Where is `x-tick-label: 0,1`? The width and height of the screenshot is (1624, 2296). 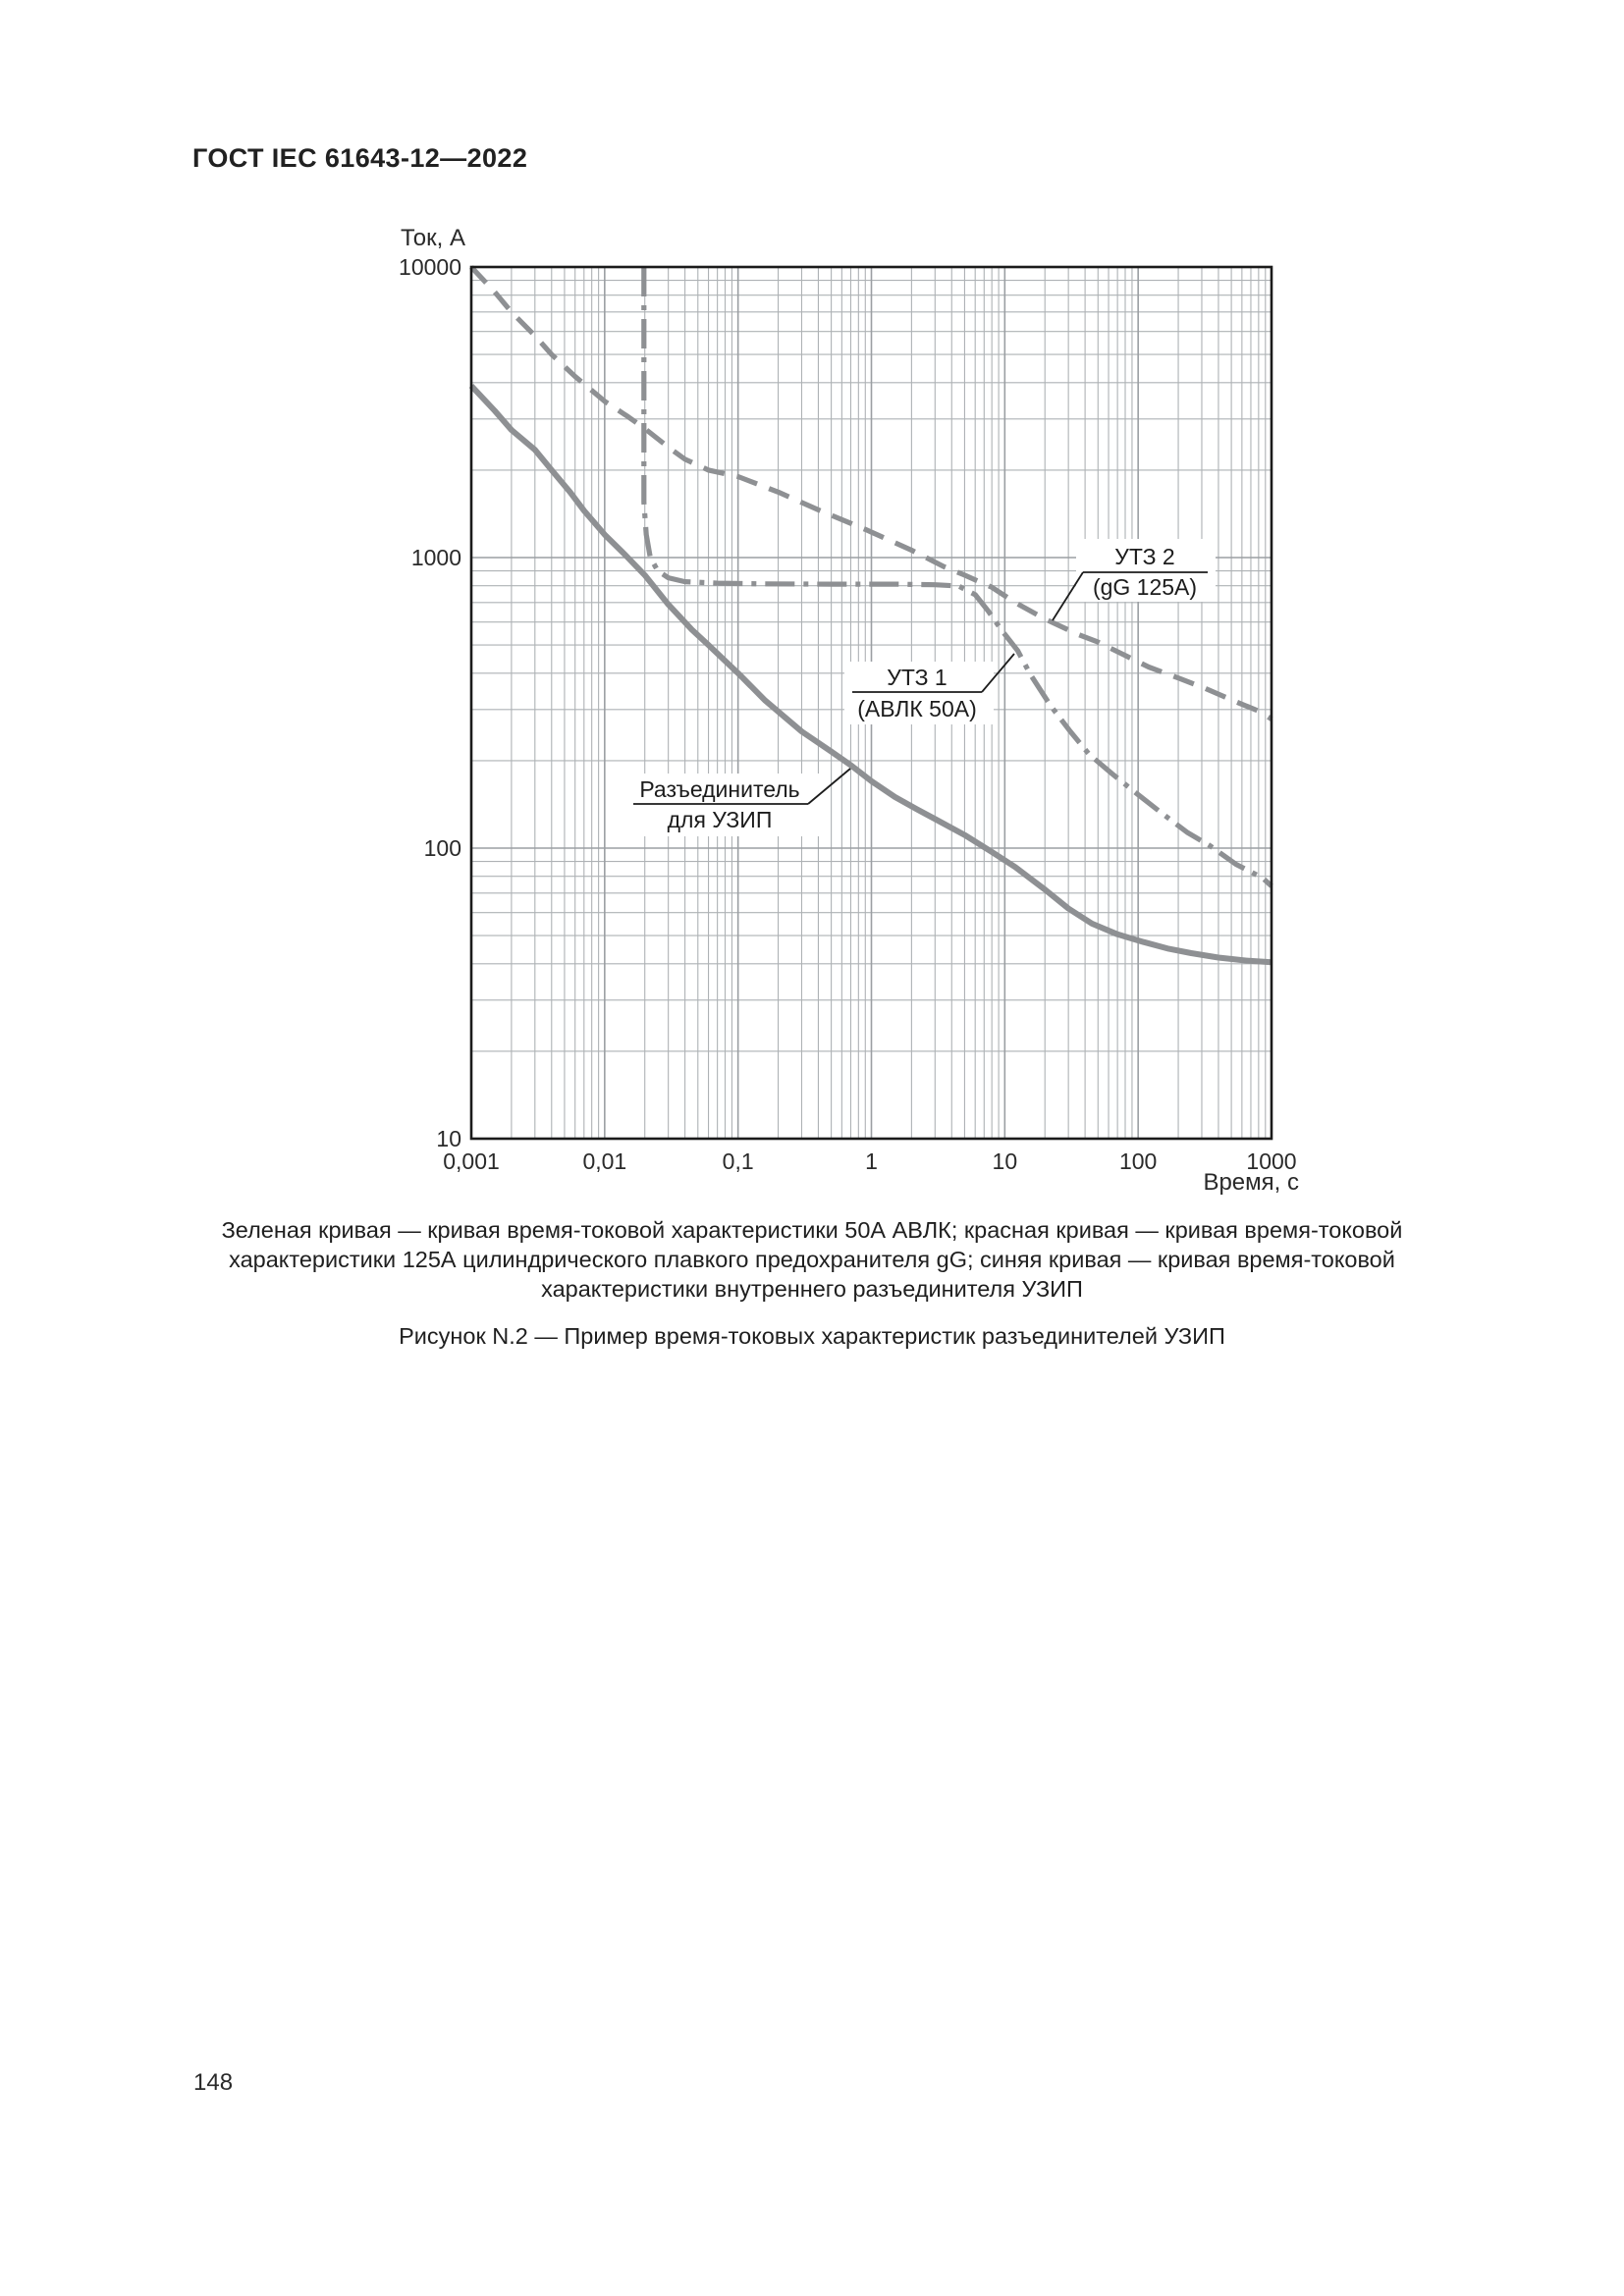
x-tick-label: 0,1 is located at coordinates (738, 1161).